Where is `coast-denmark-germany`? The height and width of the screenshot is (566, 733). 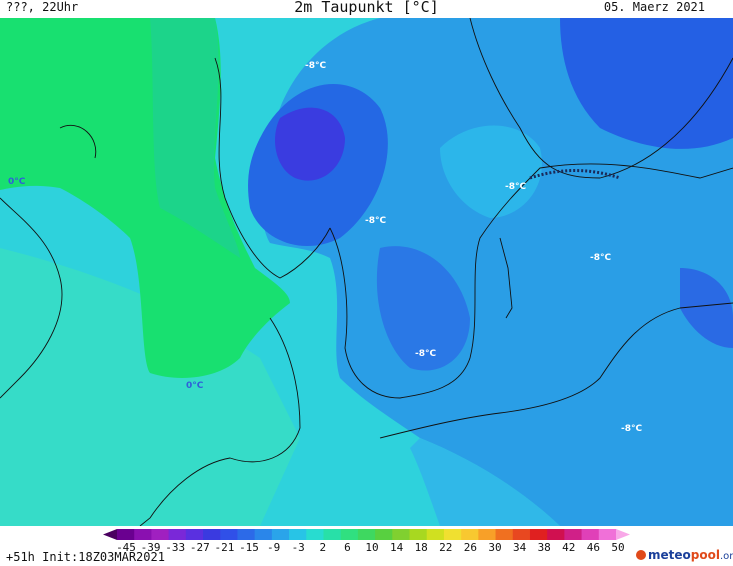 coast-denmark-germany is located at coordinates (220, 421).